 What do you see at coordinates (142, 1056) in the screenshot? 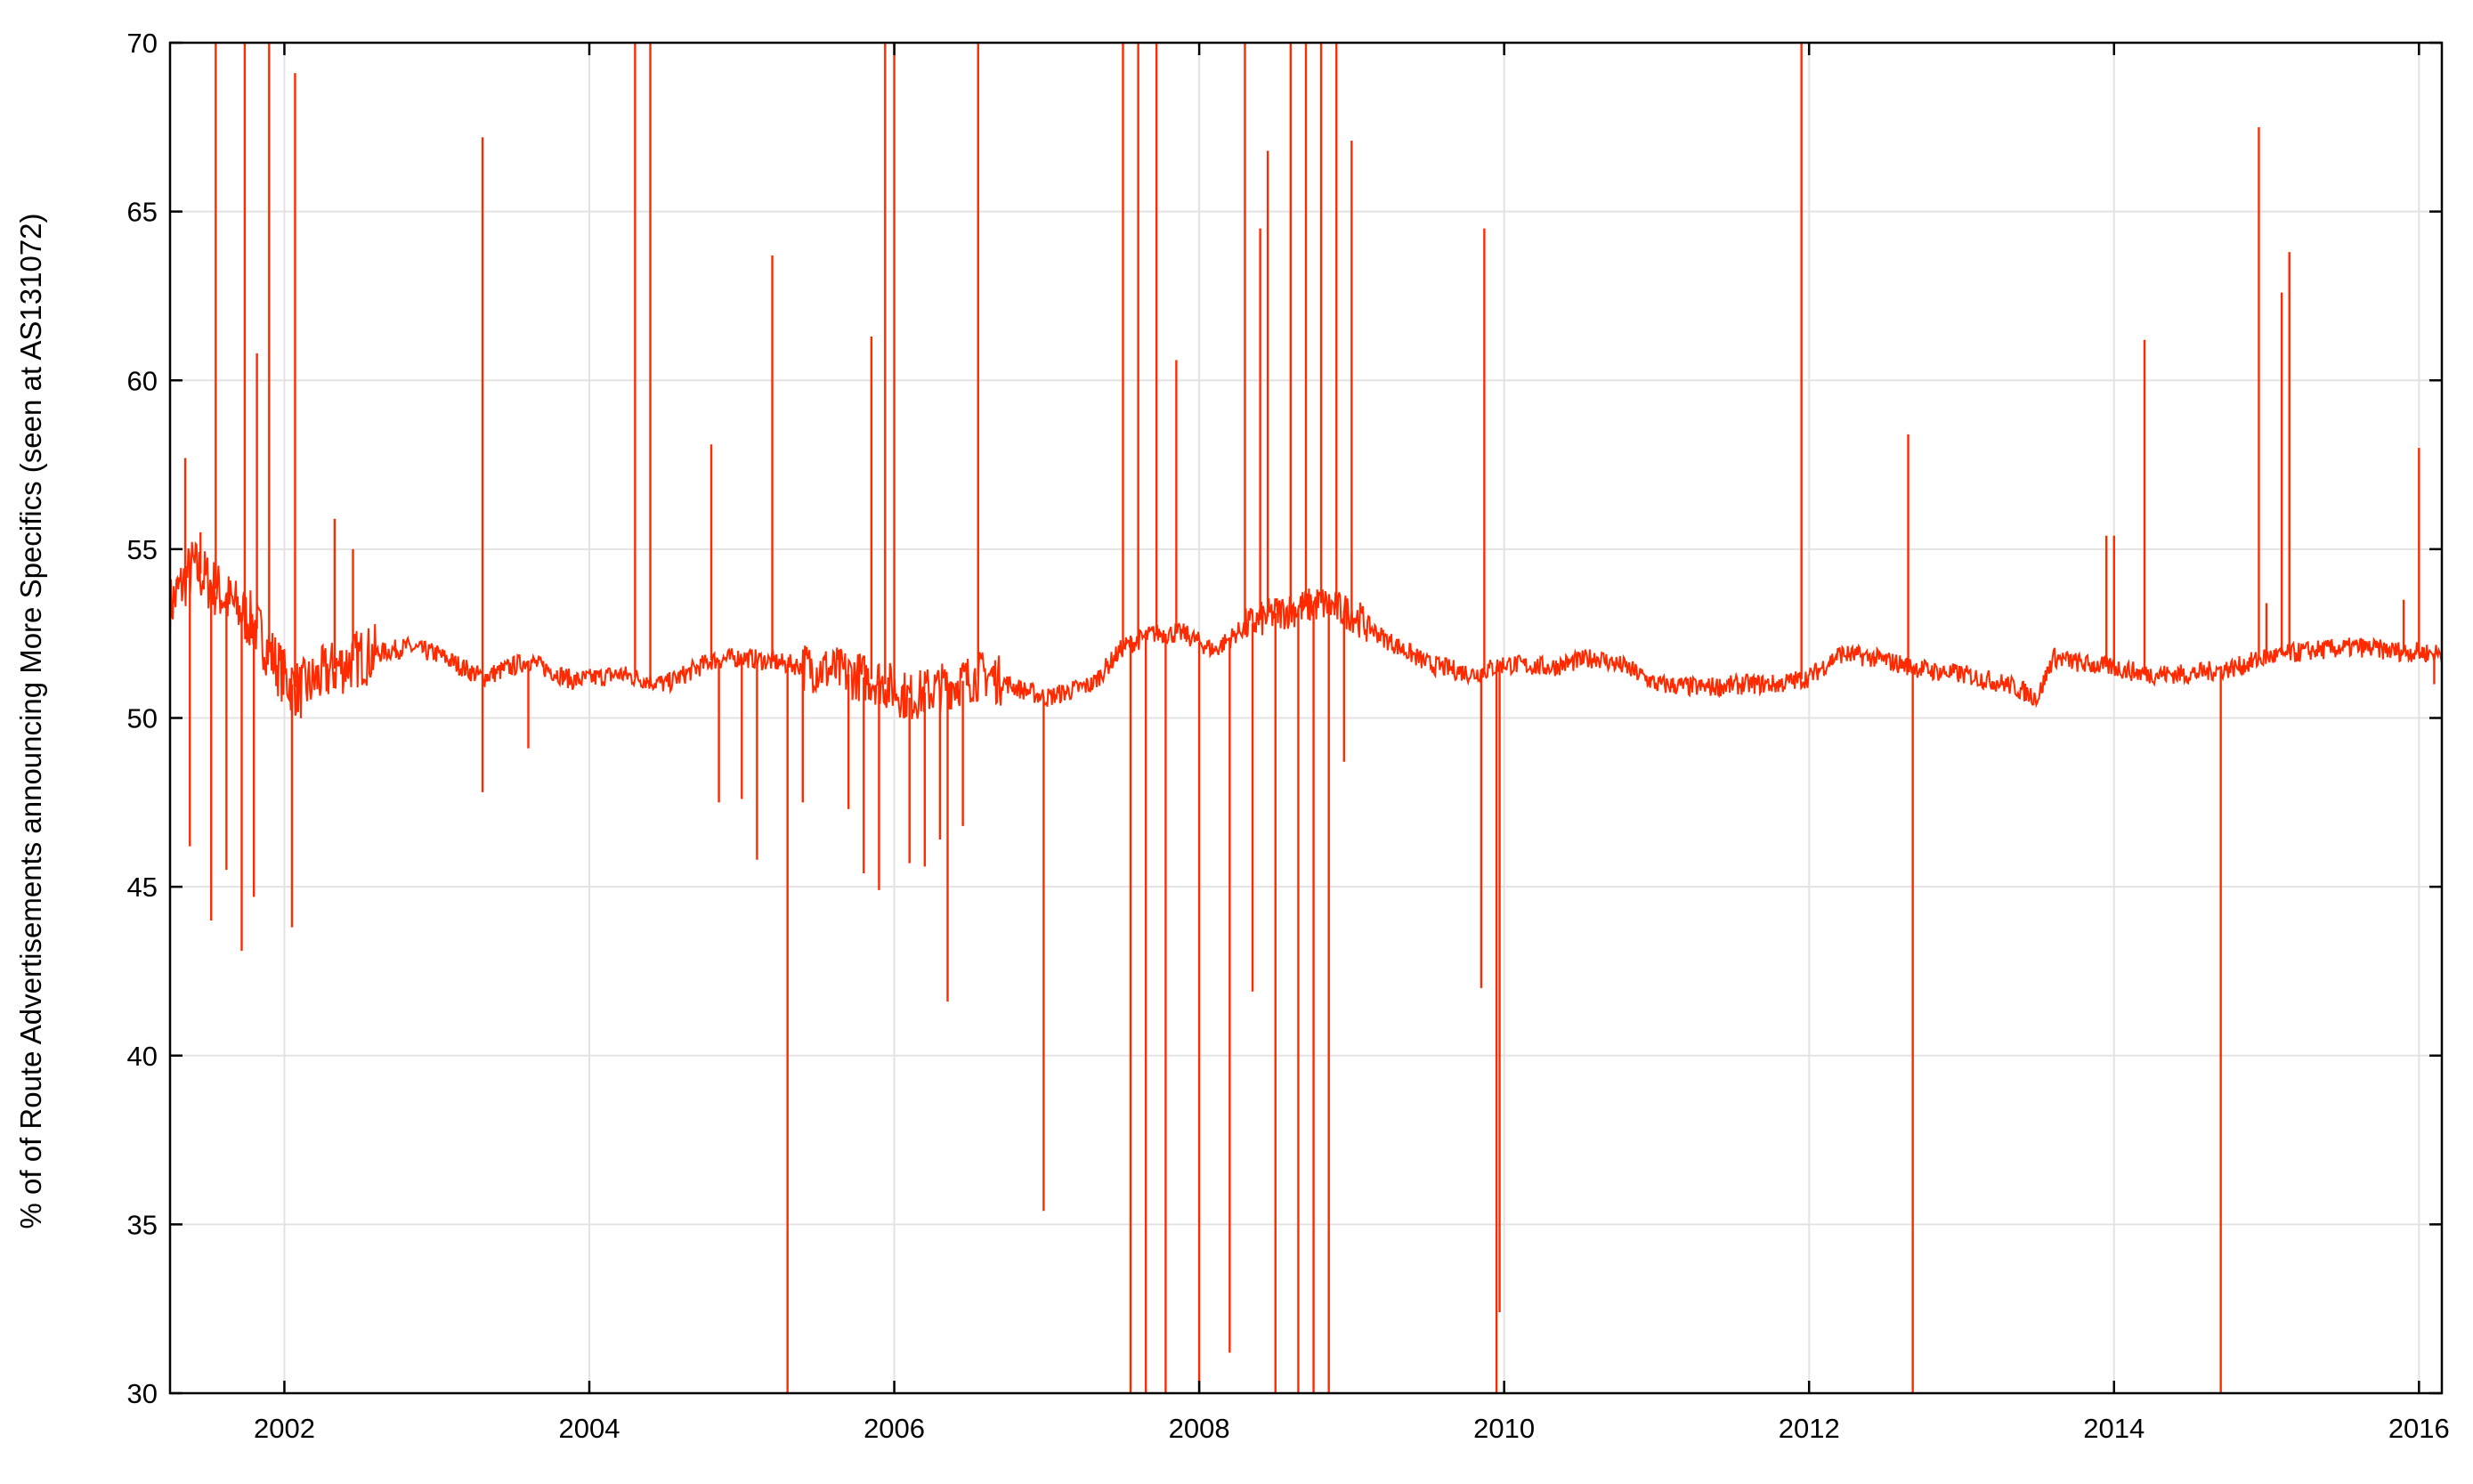
I see `y-tick-label: 40` at bounding box center [142, 1056].